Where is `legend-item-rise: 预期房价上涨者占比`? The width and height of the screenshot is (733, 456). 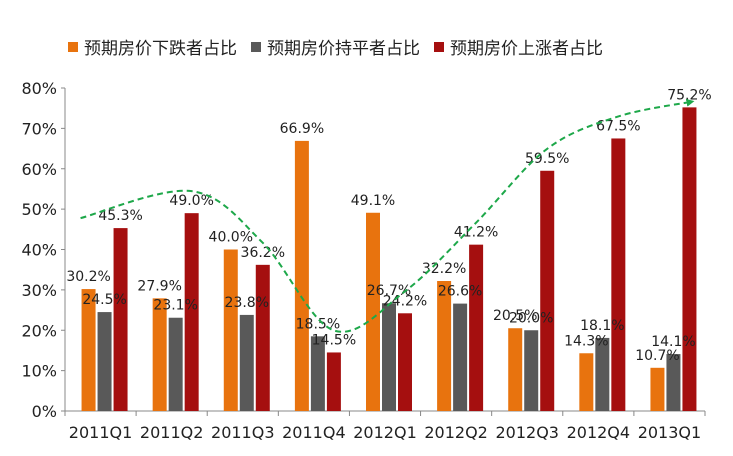 legend-item-rise: 预期房价上涨者占比 is located at coordinates (518, 46).